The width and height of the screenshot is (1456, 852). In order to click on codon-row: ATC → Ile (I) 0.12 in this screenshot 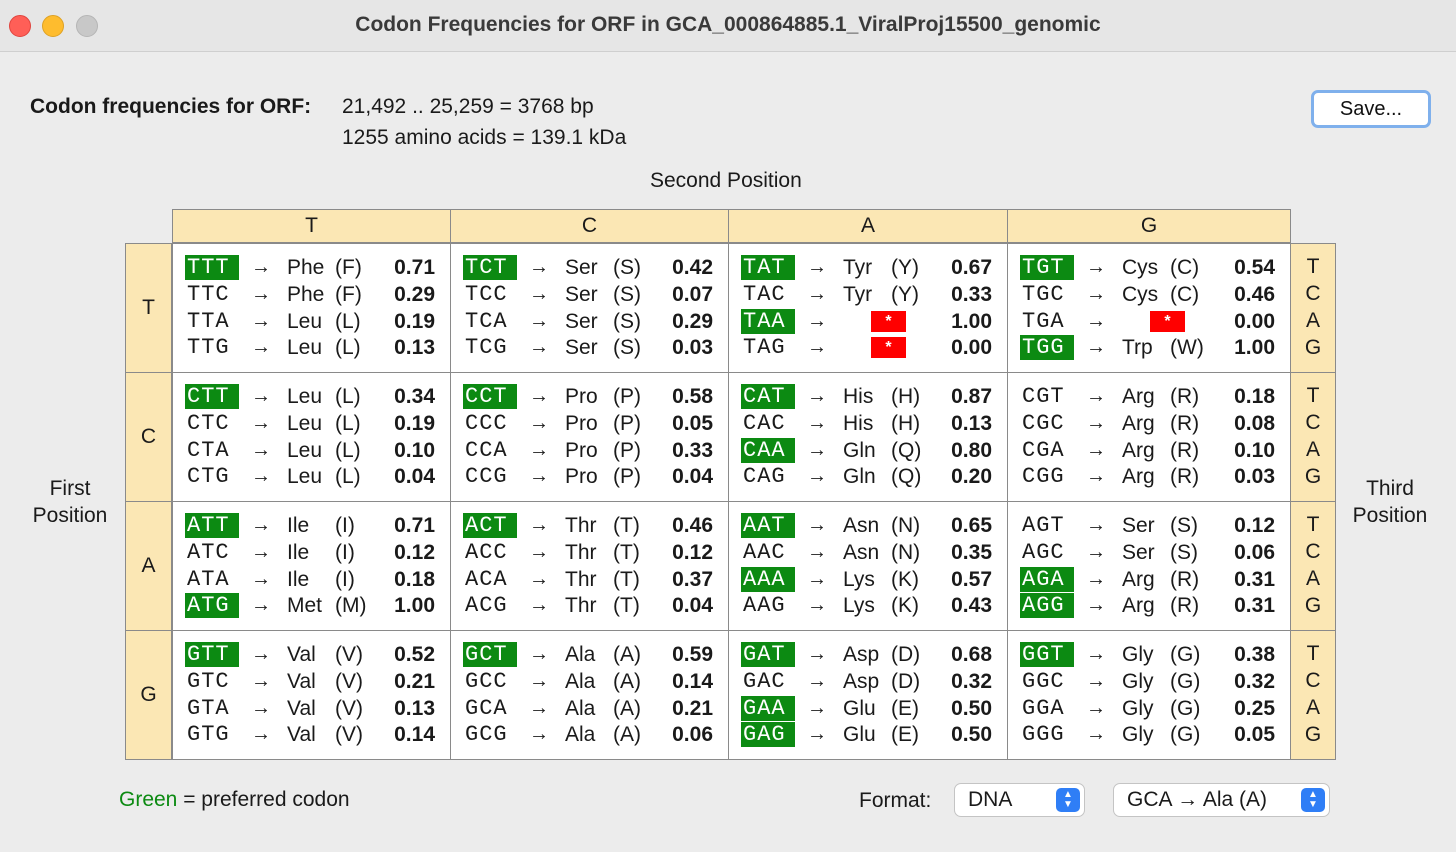, I will do `click(311, 552)`.